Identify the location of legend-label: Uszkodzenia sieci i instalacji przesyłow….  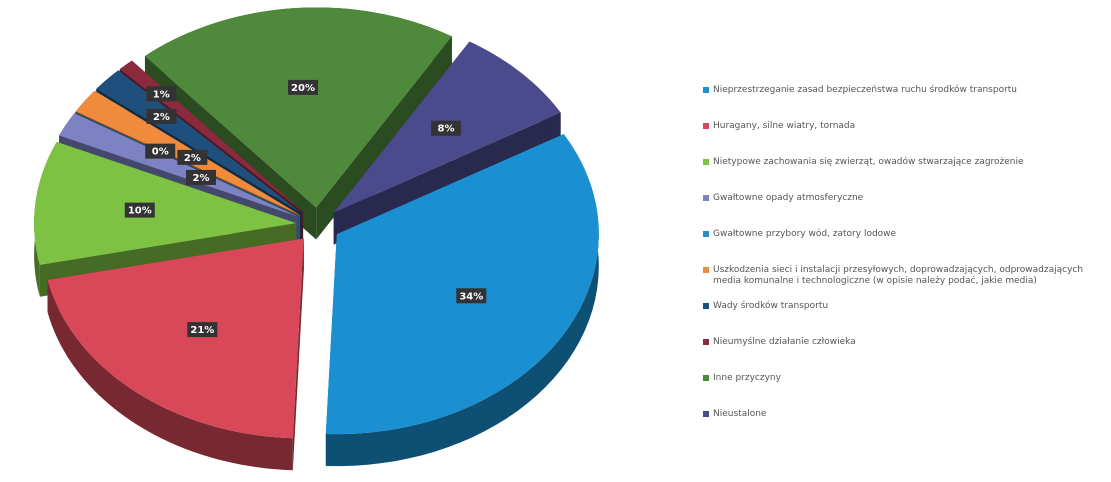
(898, 275).